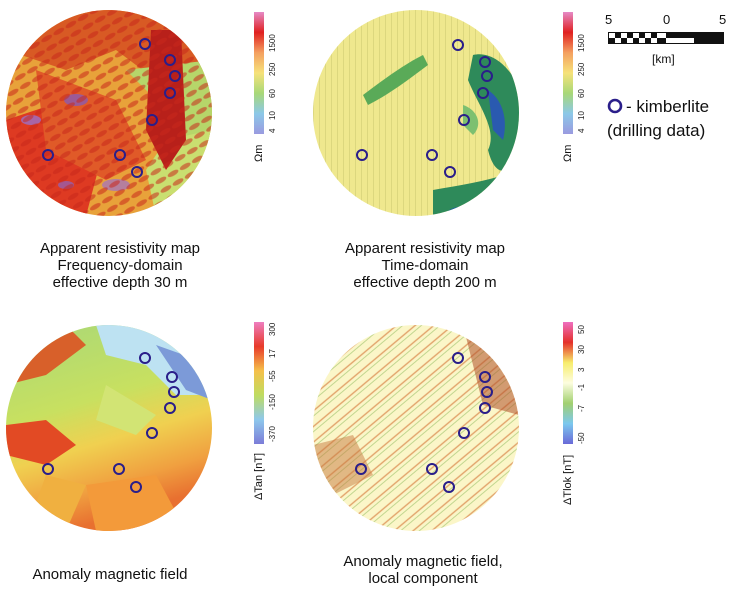  What do you see at coordinates (723, 19) in the screenshot?
I see `scale-label-right: 5` at bounding box center [723, 19].